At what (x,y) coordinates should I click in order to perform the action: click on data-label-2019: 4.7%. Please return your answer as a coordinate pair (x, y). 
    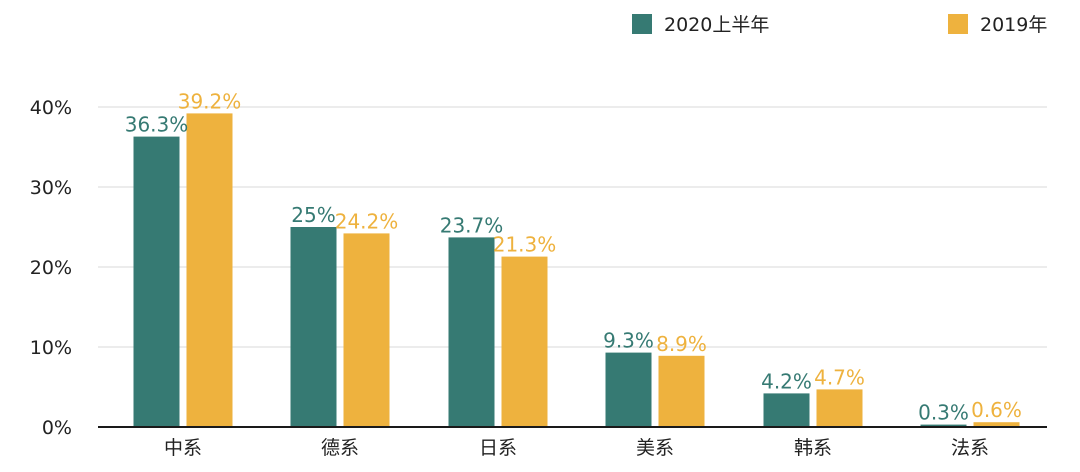
    Looking at the image, I should click on (839, 377).